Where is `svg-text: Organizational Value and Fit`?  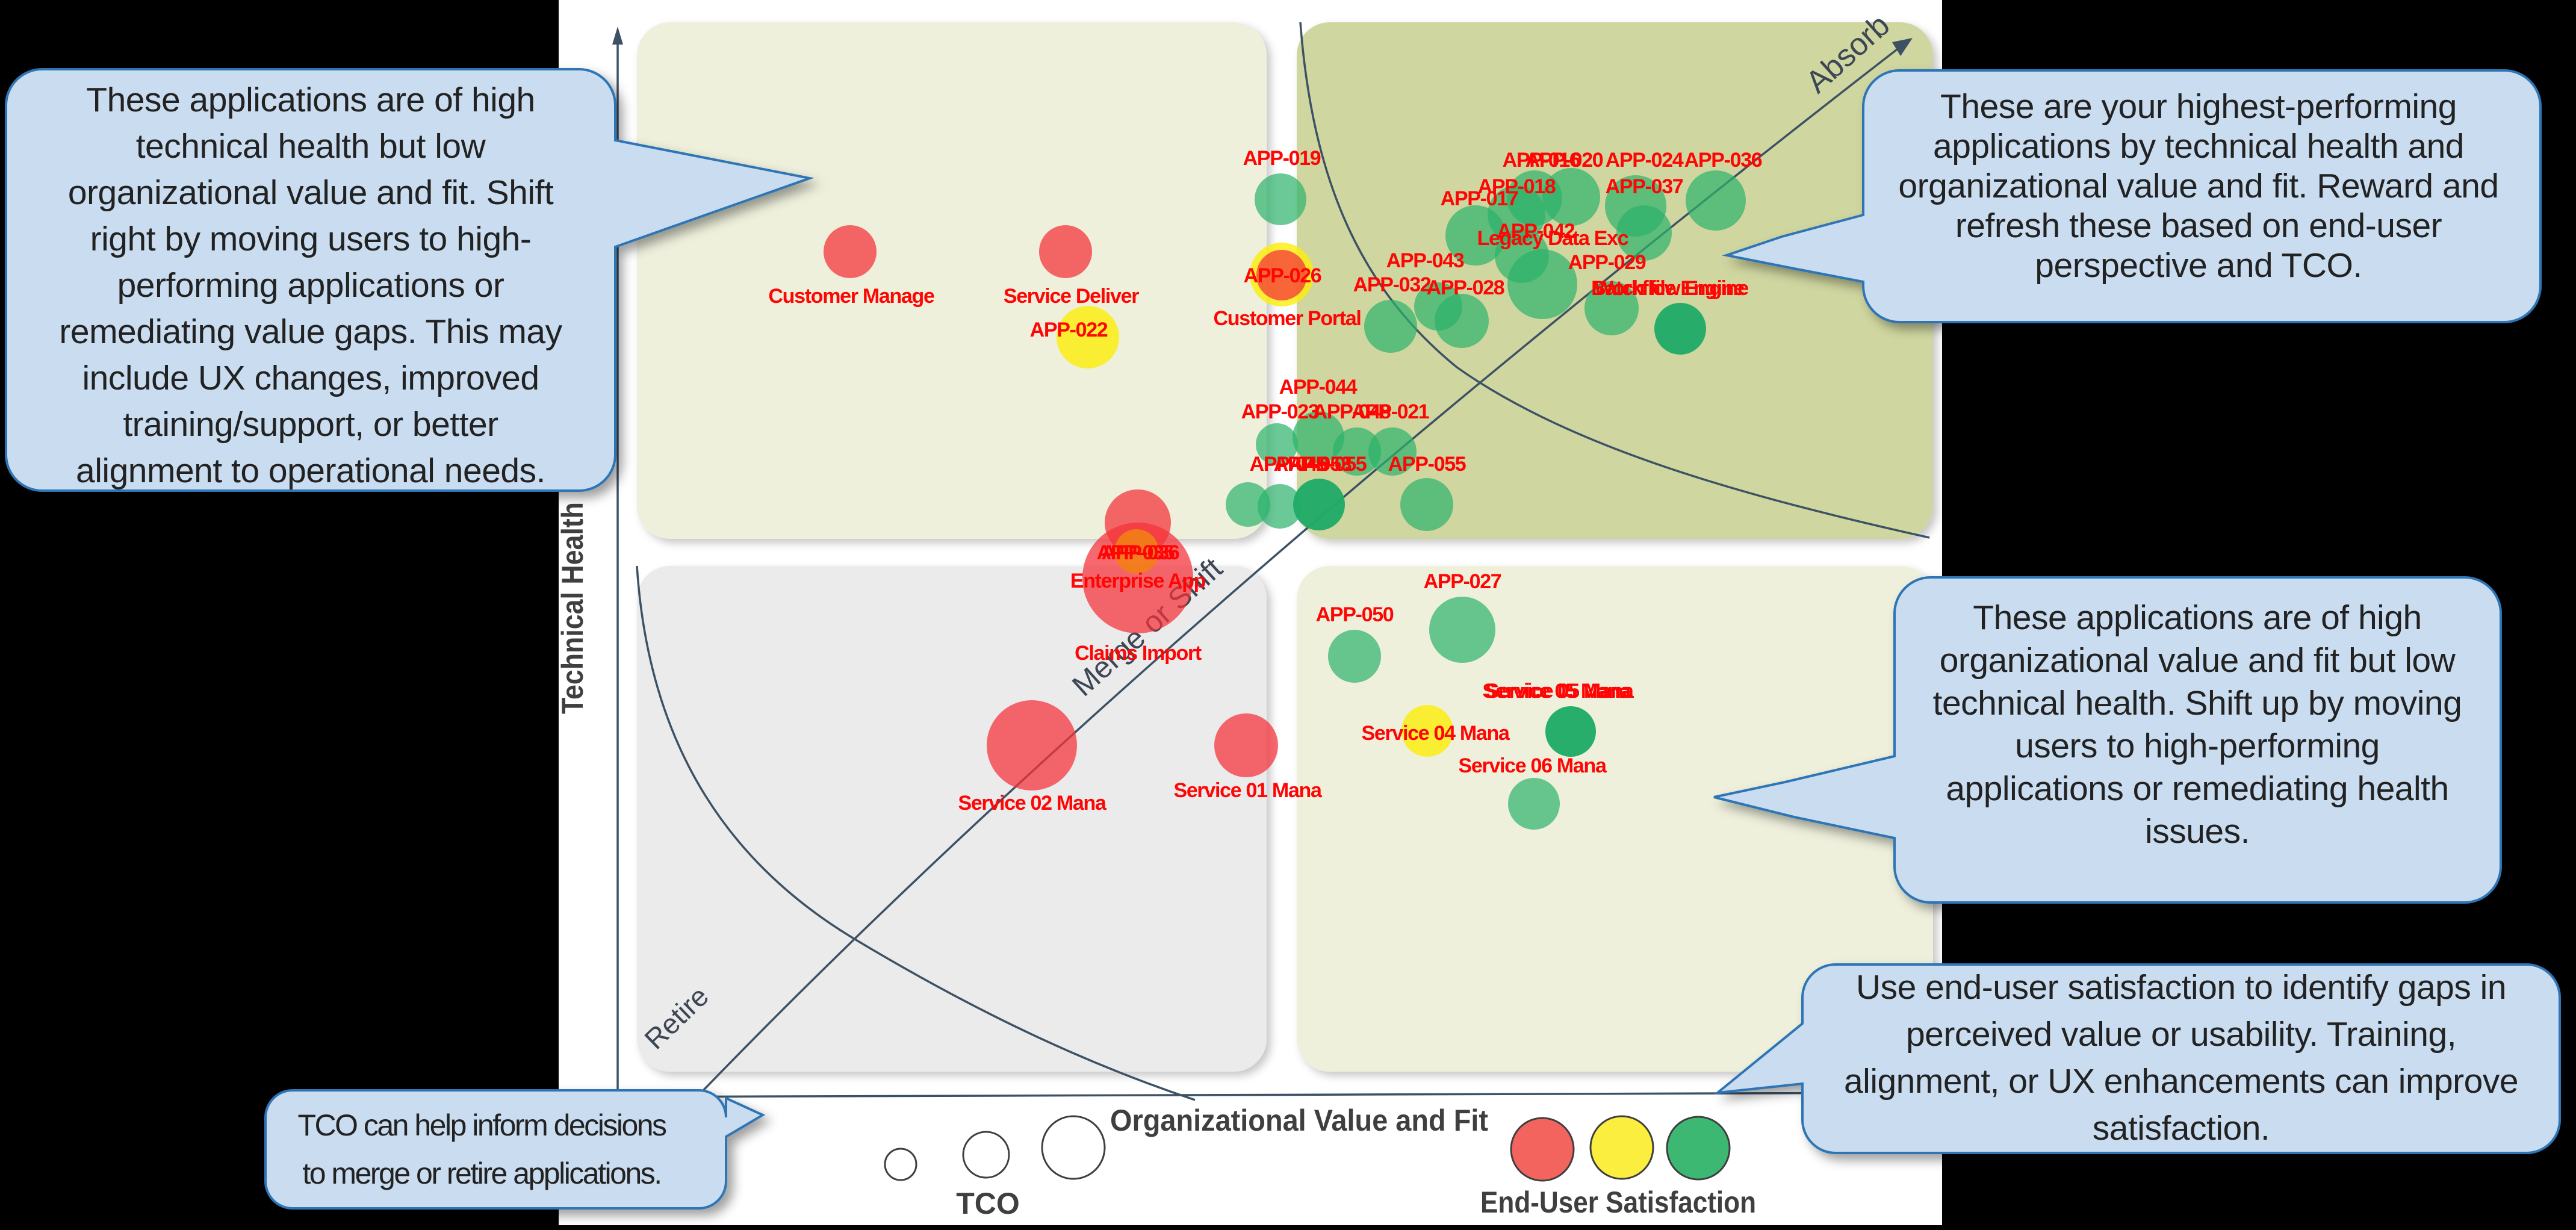
svg-text: Organizational Value and Fit is located at coordinates (1299, 1120).